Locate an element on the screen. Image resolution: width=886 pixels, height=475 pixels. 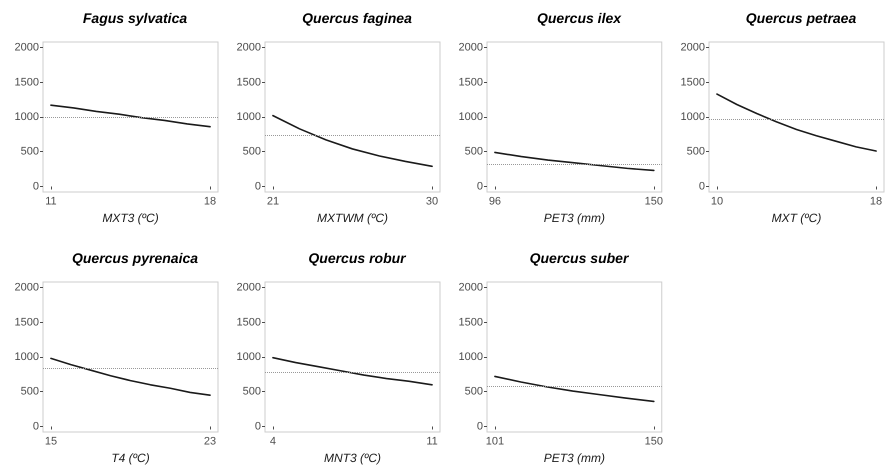
x-tick-label: 21 is located at coordinates (273, 202).